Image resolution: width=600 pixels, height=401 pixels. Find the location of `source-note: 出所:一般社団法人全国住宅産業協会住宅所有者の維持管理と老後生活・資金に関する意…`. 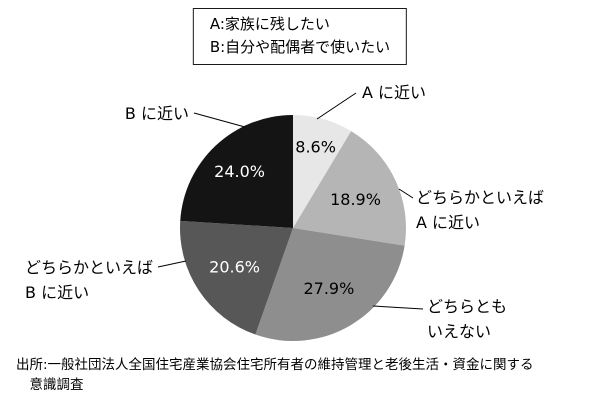

source-note: 出所:一般社団法人全国住宅産業協会住宅所有者の維持管理と老後生活・資金に関する意… is located at coordinates (275, 375).